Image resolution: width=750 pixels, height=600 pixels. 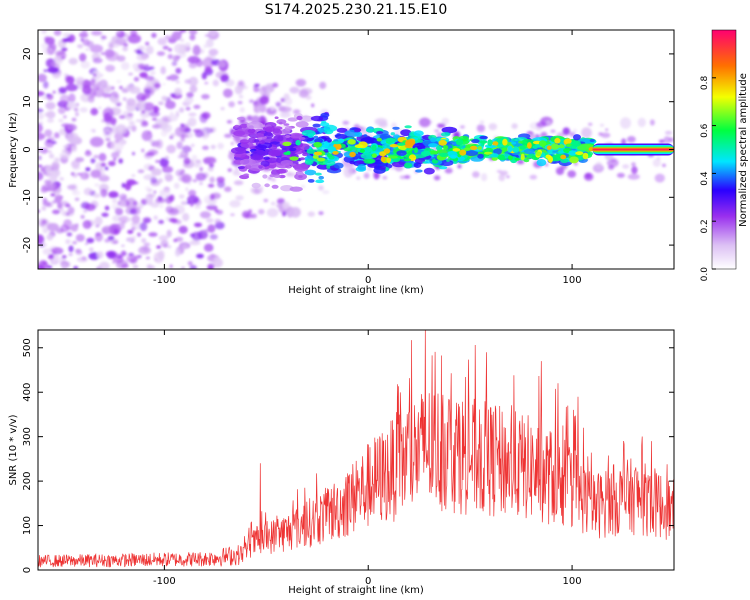 What do you see at coordinates (13, 449) in the screenshot?
I see `snr-y-label: SNR (10 * v/v)` at bounding box center [13, 449].